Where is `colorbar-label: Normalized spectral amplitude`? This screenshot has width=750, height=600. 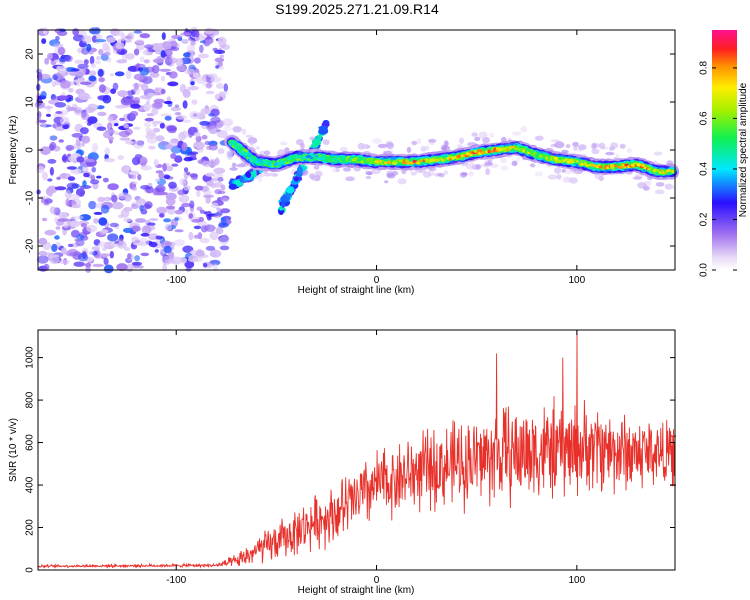
colorbar-label: Normalized spectral amplitude is located at coordinates (743, 149).